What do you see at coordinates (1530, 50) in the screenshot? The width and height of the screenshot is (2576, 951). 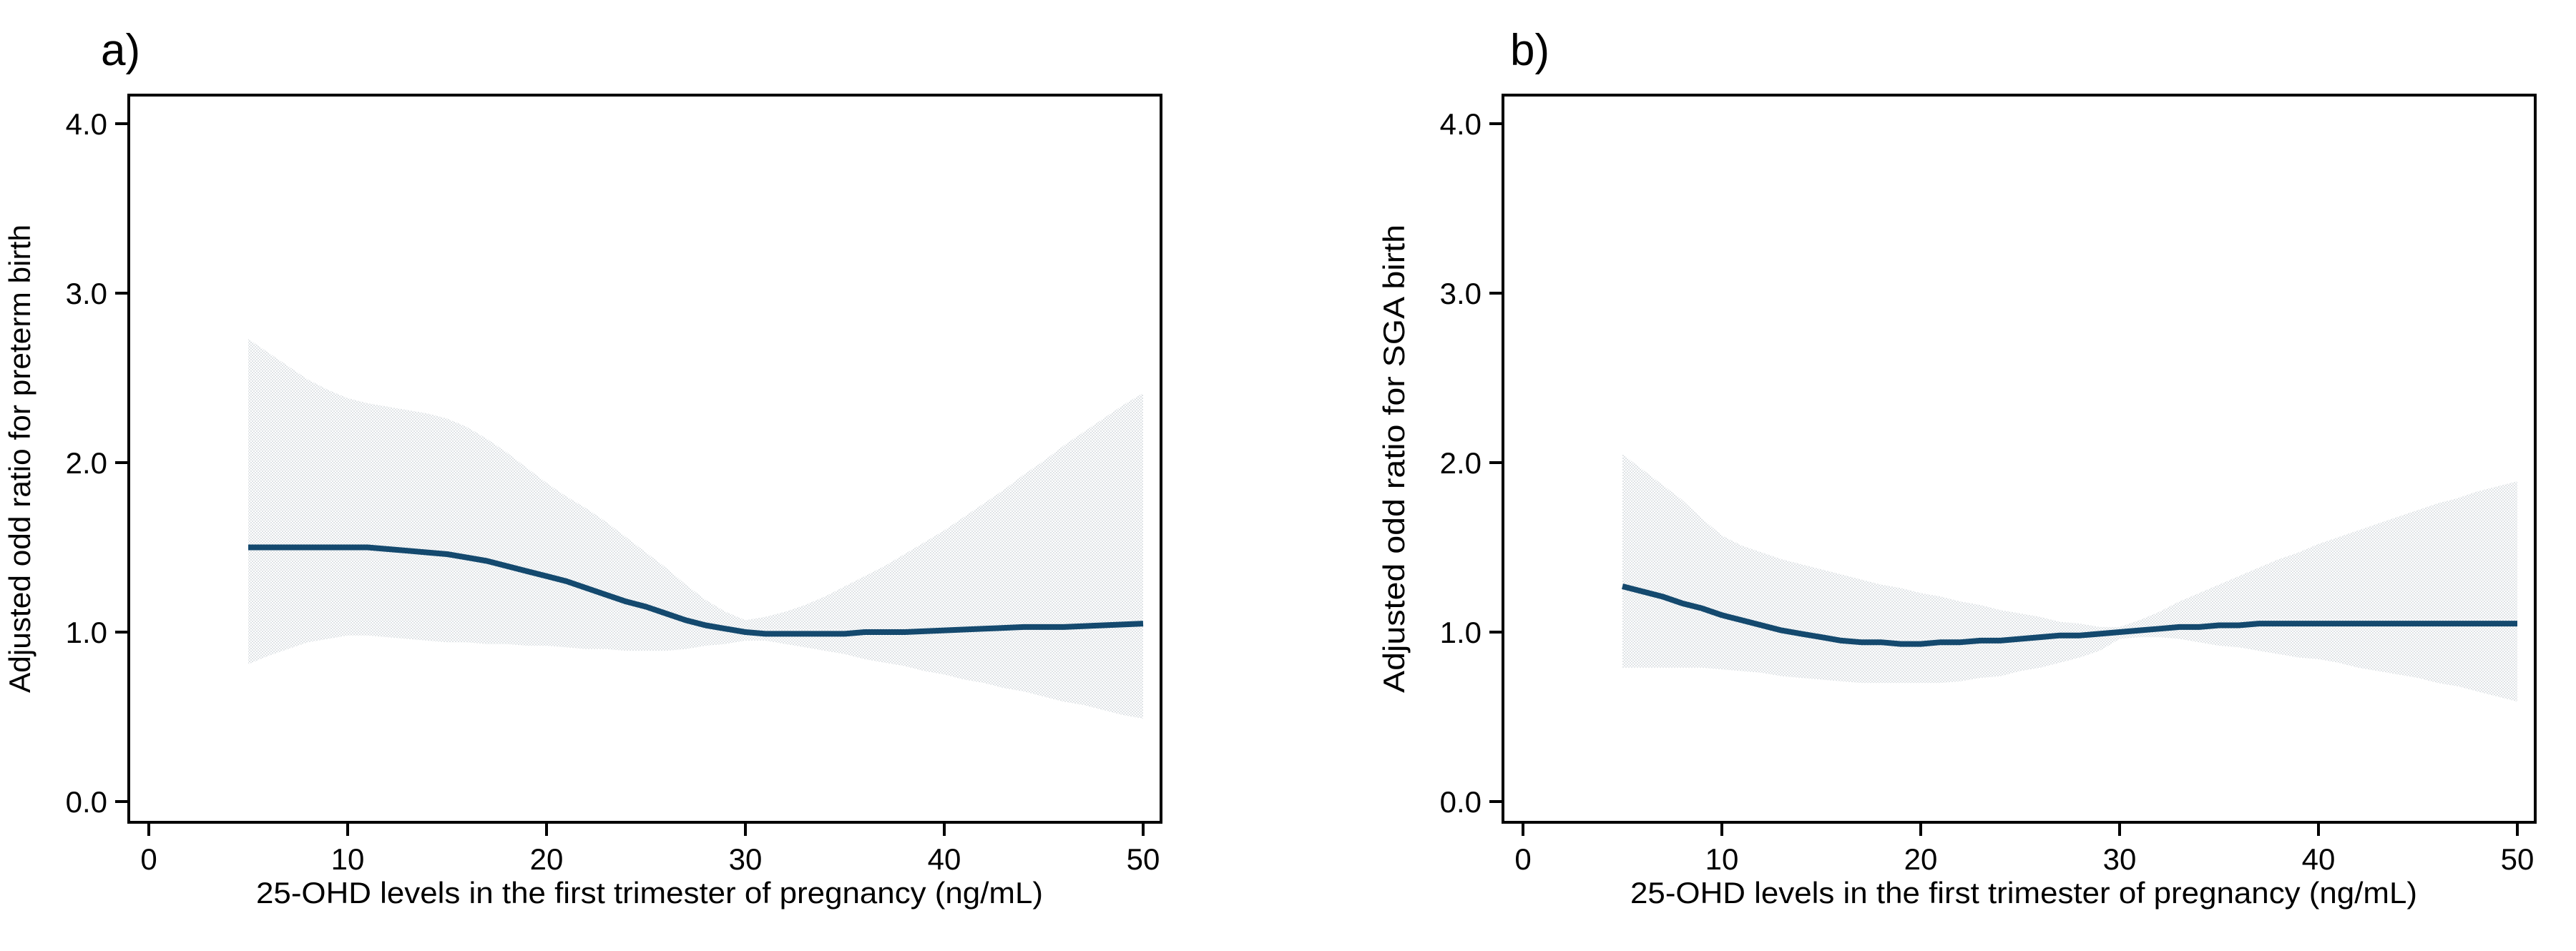 I see `panel-b-label: b)` at bounding box center [1530, 50].